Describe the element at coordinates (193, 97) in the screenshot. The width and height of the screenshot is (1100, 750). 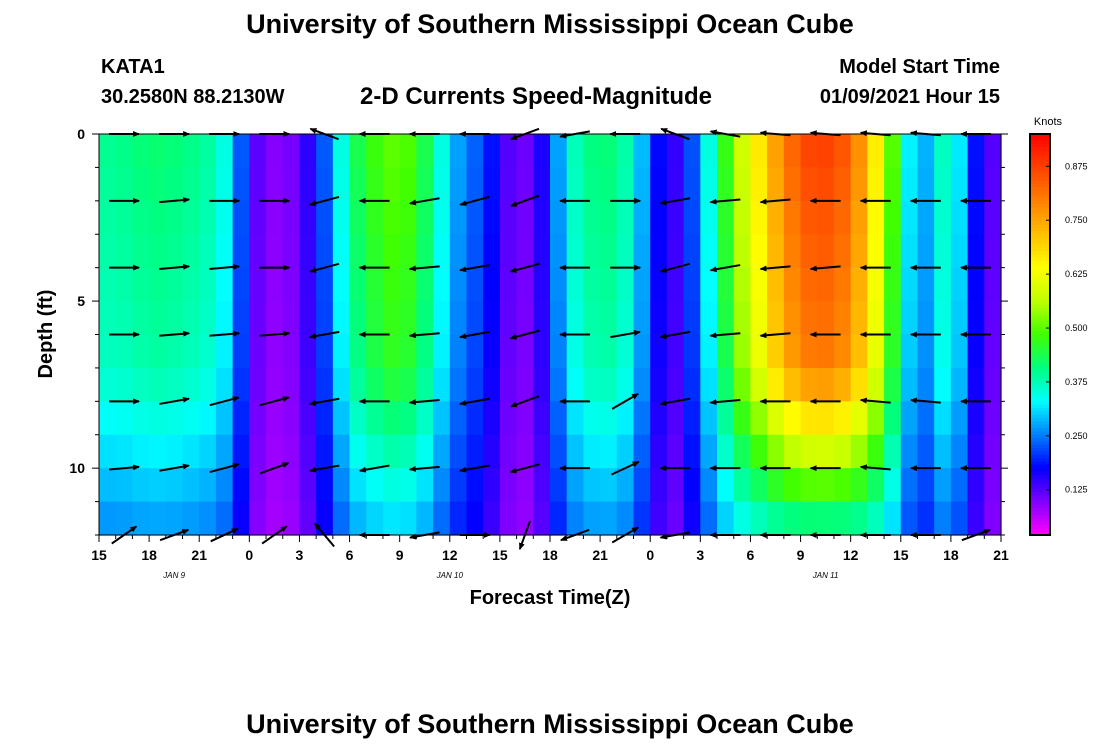
I see `station-location: 30.2580N 88.2130W` at that location.